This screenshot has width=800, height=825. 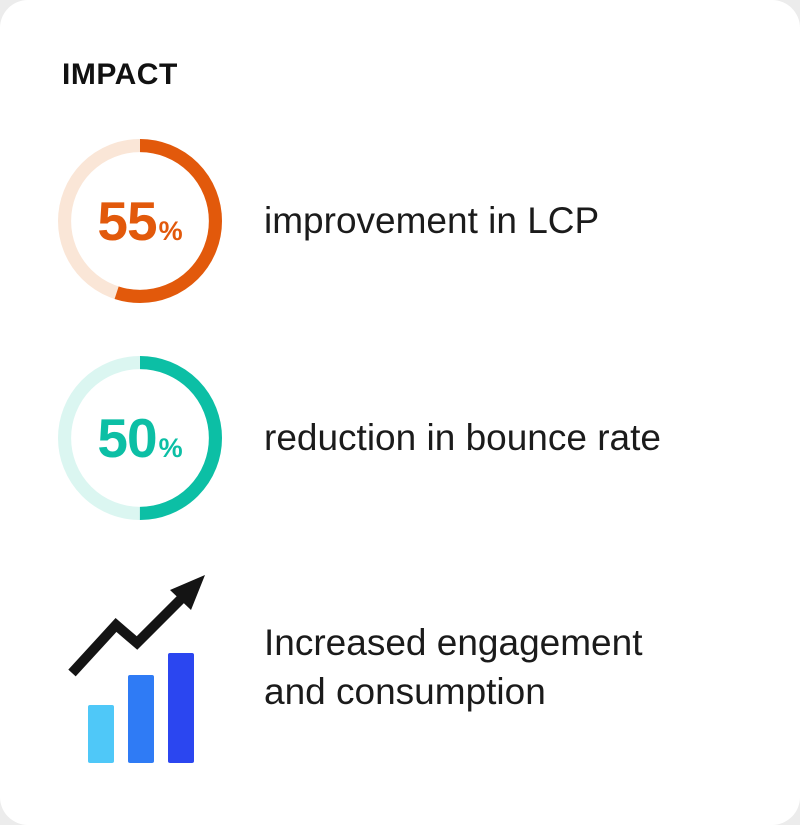 I want to click on stat-figure: 50%, so click(x=140, y=438).